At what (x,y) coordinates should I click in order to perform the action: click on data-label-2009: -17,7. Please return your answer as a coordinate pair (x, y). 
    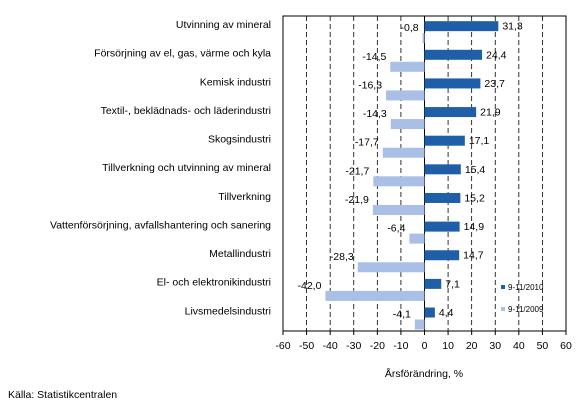
    Looking at the image, I should click on (367, 143).